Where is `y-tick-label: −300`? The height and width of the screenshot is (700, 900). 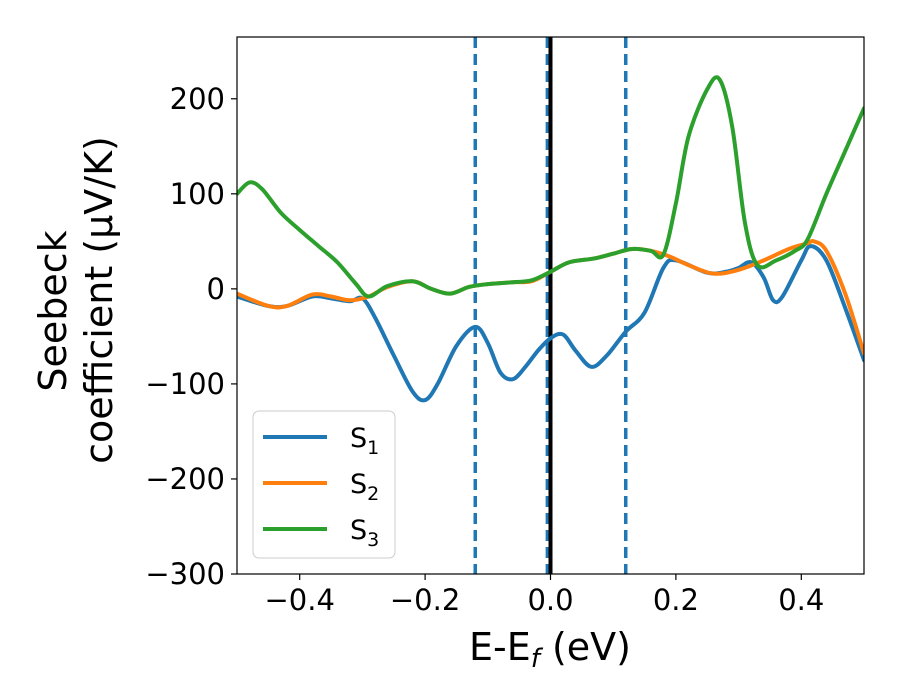 y-tick-label: −300 is located at coordinates (185, 574).